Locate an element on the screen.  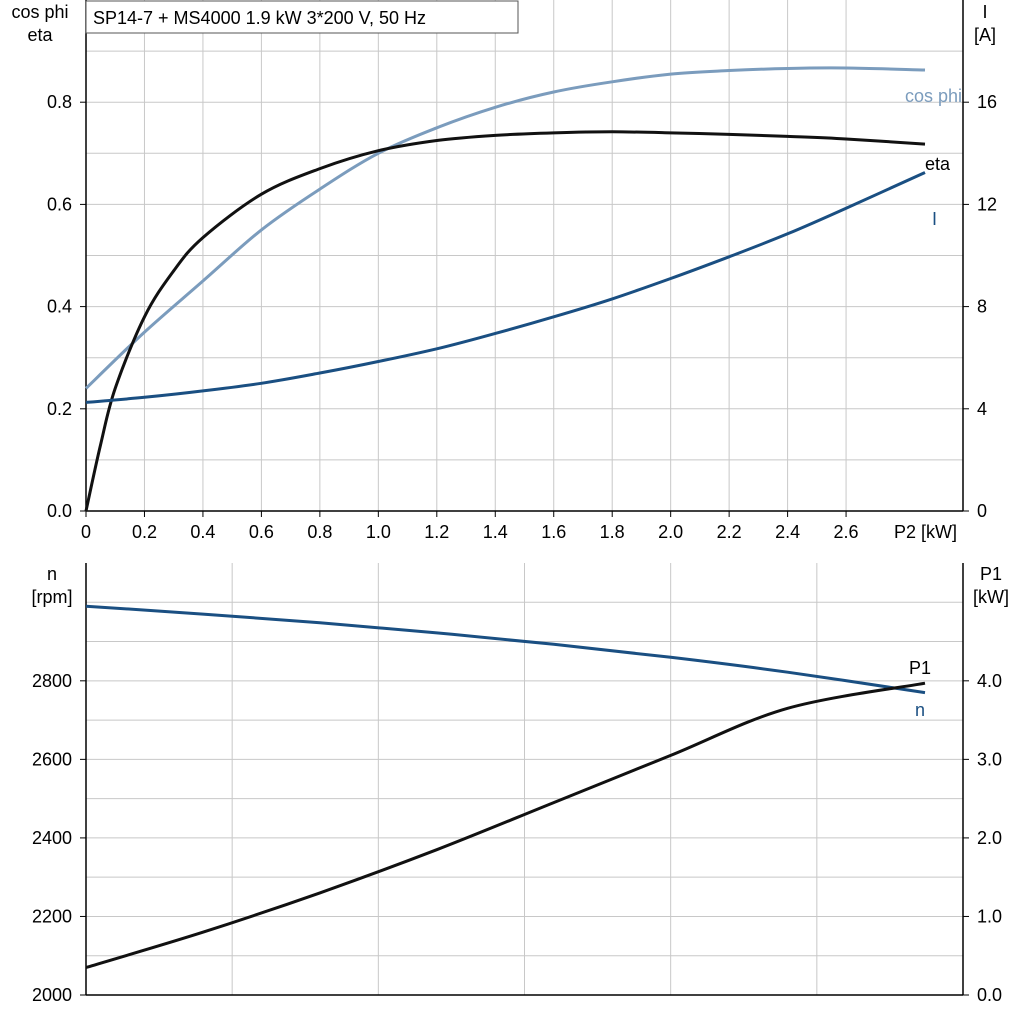
x-tick-label: 1.2 is located at coordinates (436, 532).